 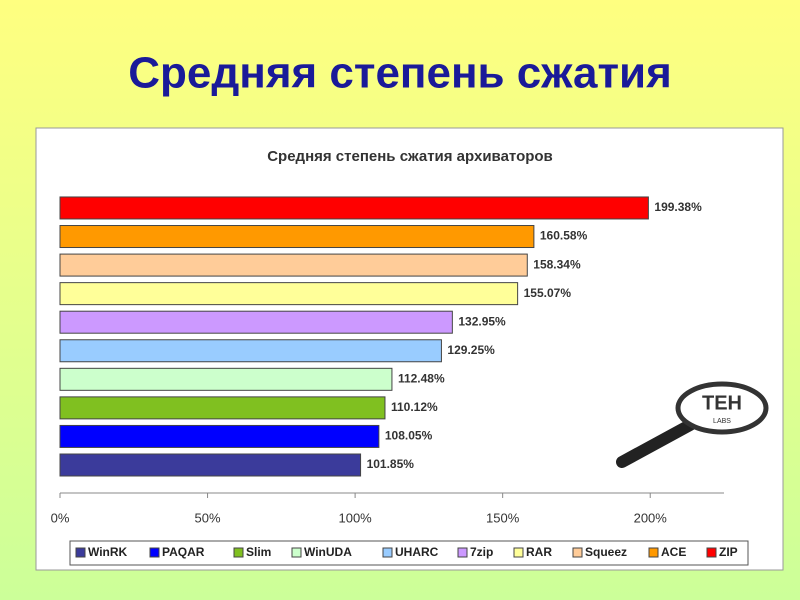 What do you see at coordinates (60, 517) in the screenshot?
I see `x-tick-label: 0%` at bounding box center [60, 517].